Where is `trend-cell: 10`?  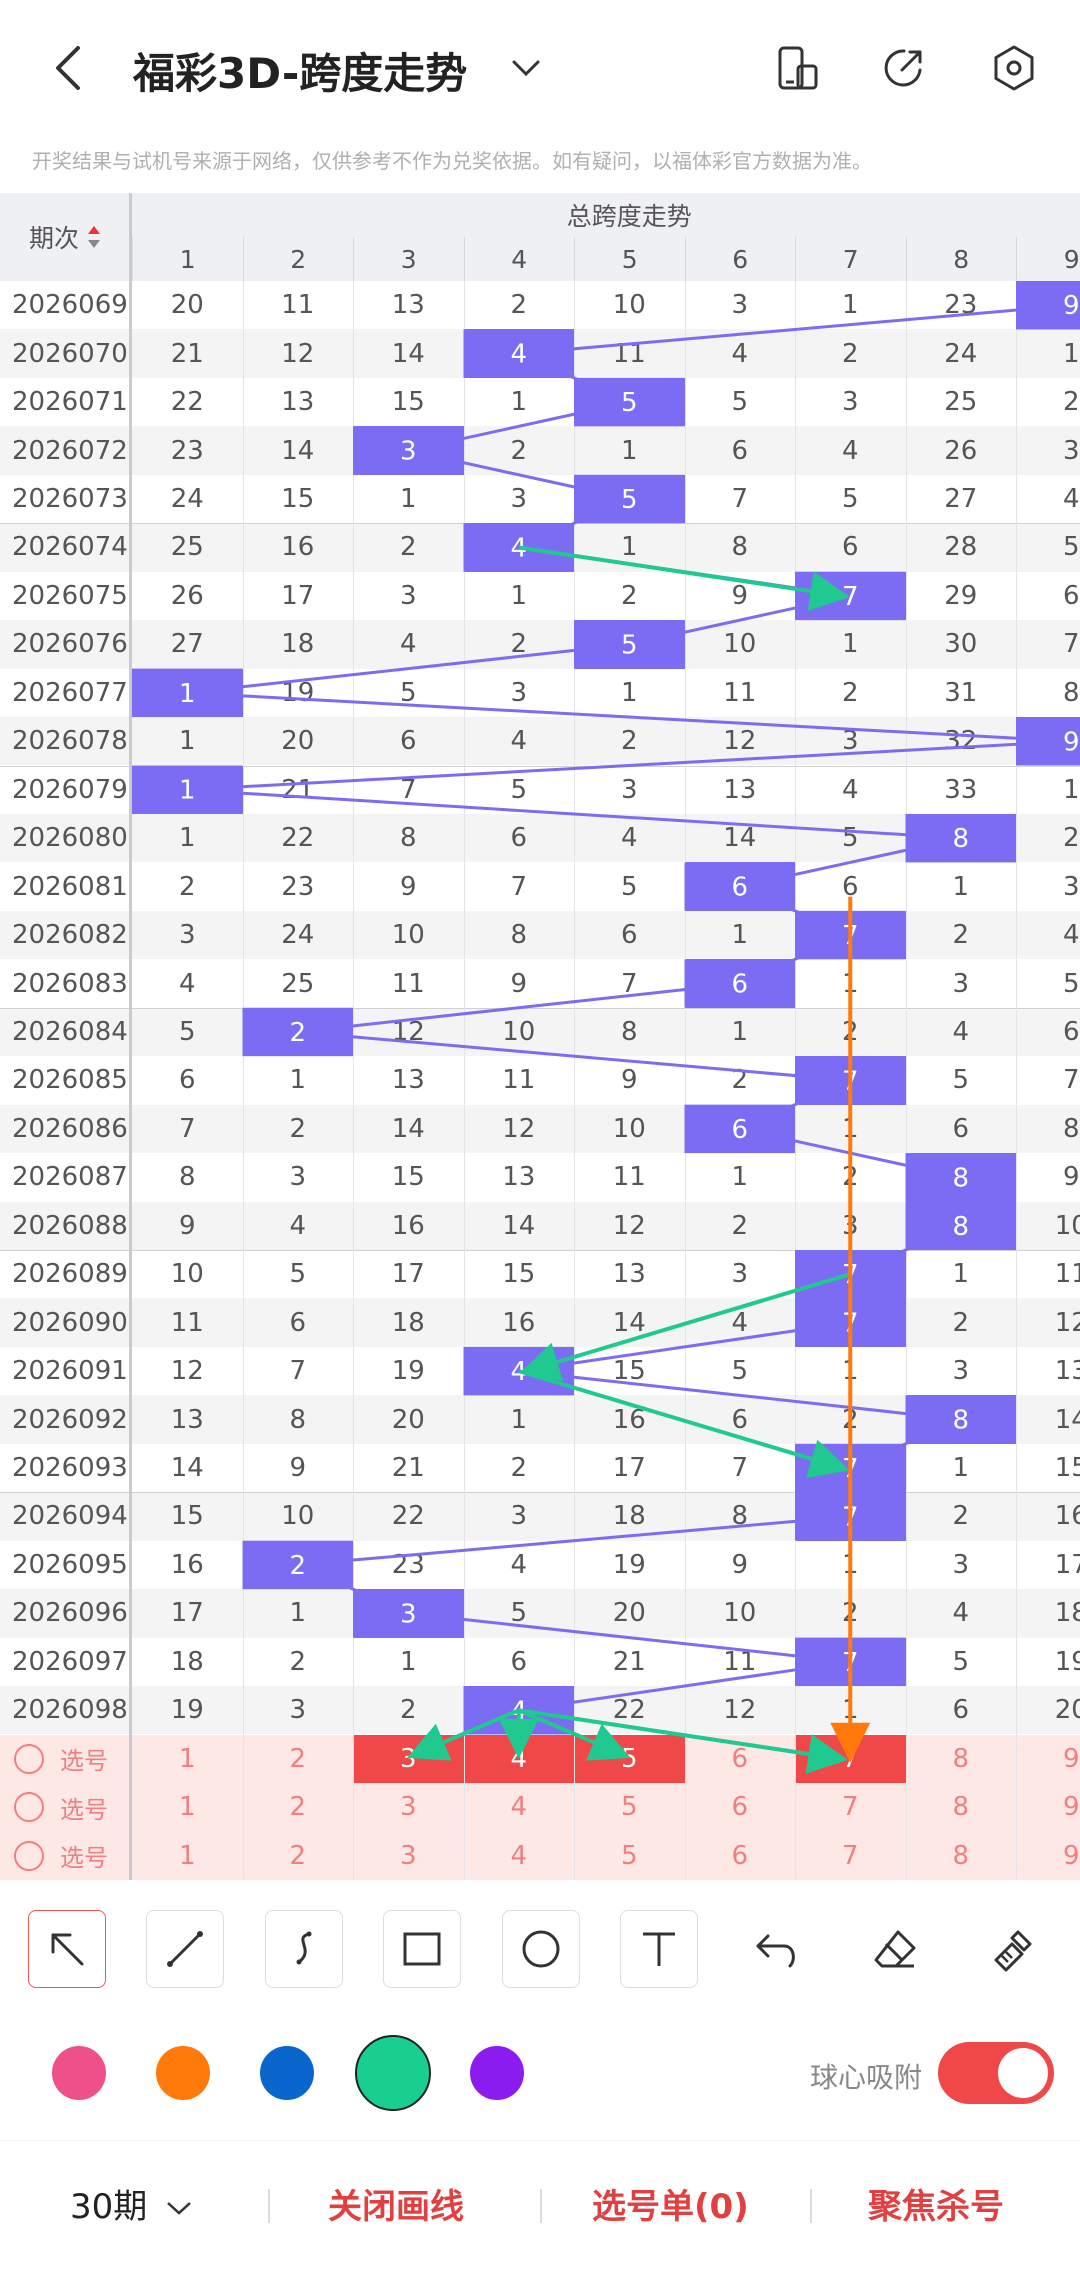
trend-cell: 10 is located at coordinates (298, 1516).